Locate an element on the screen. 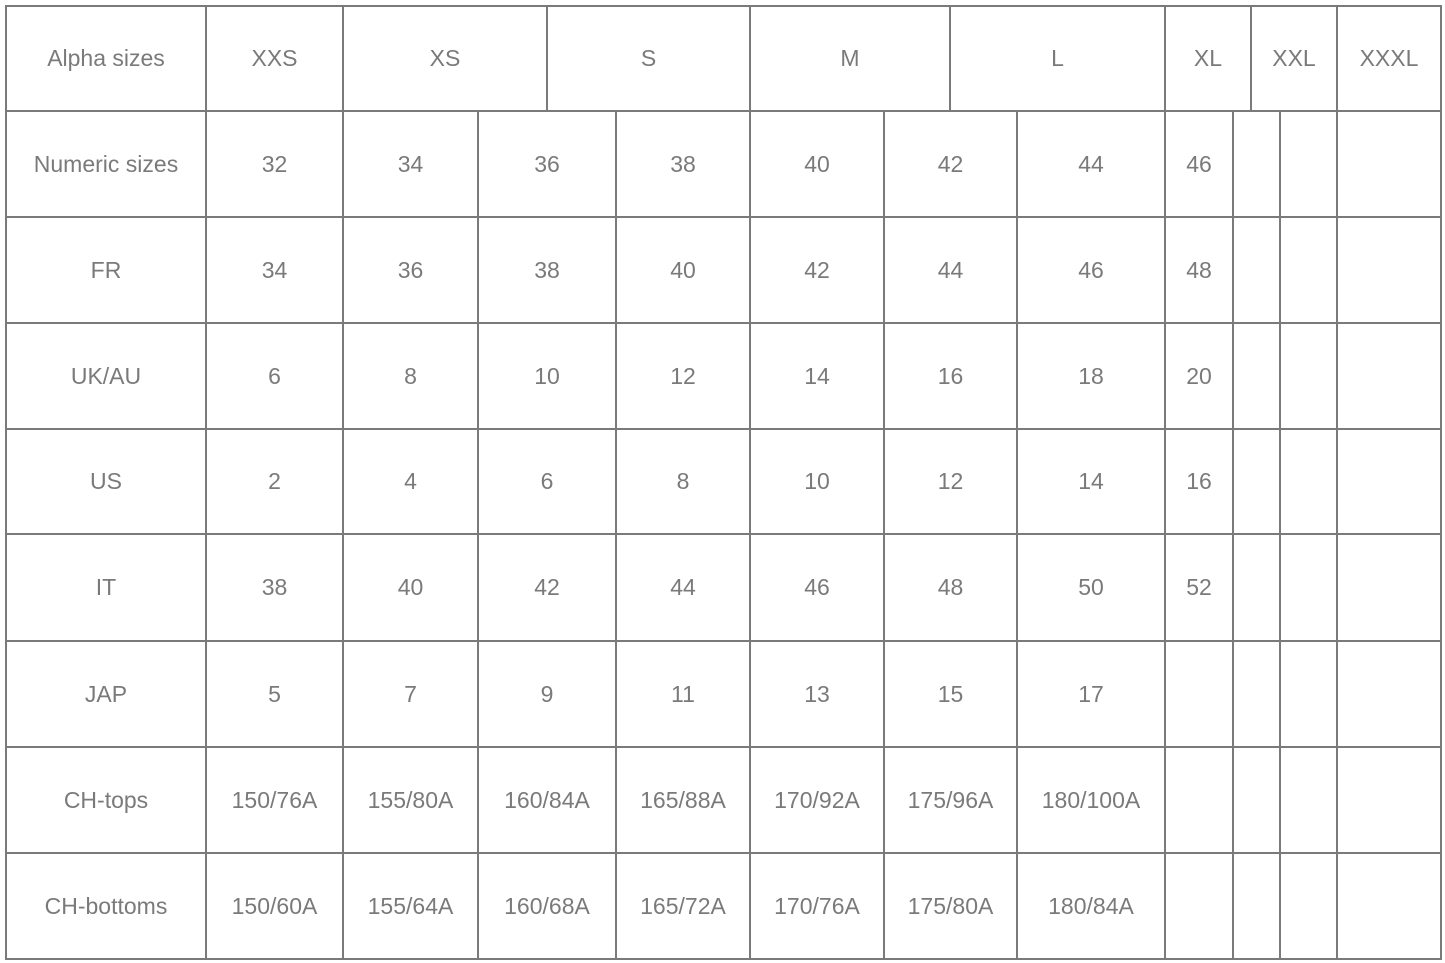 The image size is (1445, 963). cell-text: 155/64A is located at coordinates (410, 905).